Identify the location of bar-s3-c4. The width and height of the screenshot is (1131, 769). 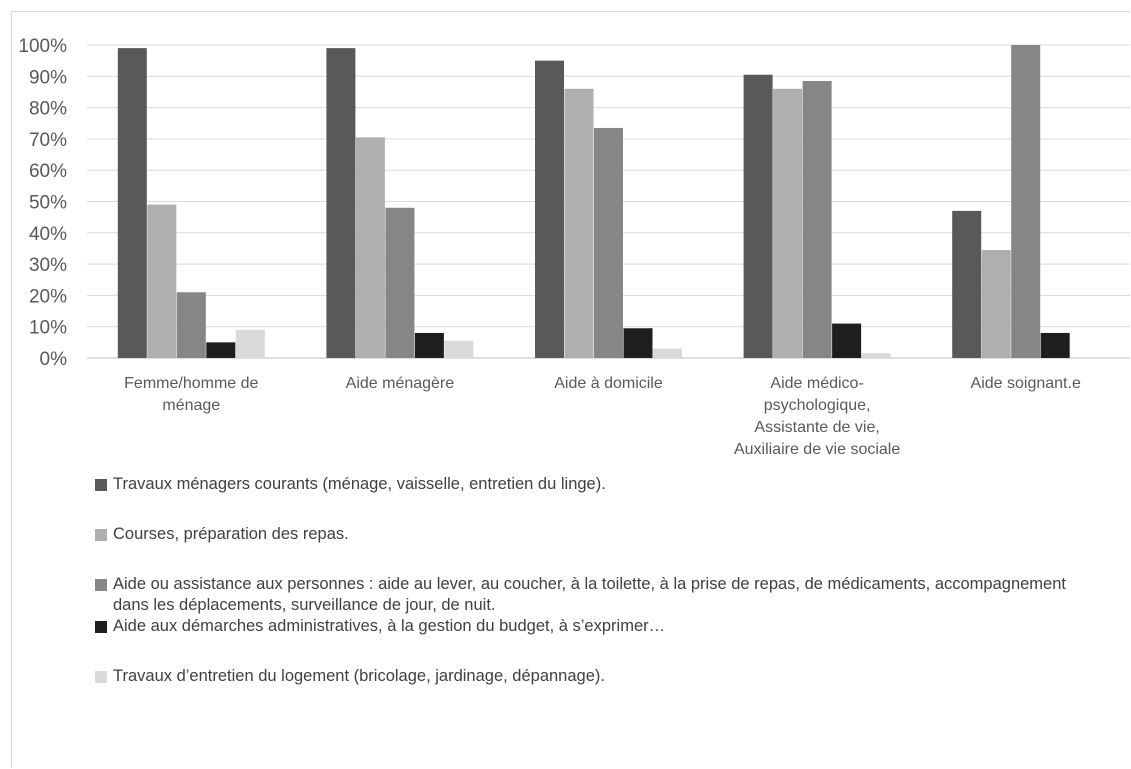
(817, 219).